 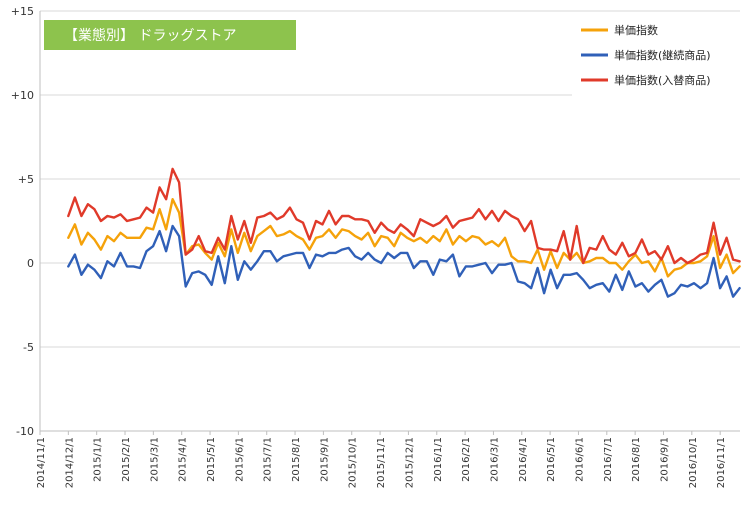 What do you see at coordinates (579, 459) in the screenshot?
I see `x-tick-label-19: 2016/6/1` at bounding box center [579, 459].